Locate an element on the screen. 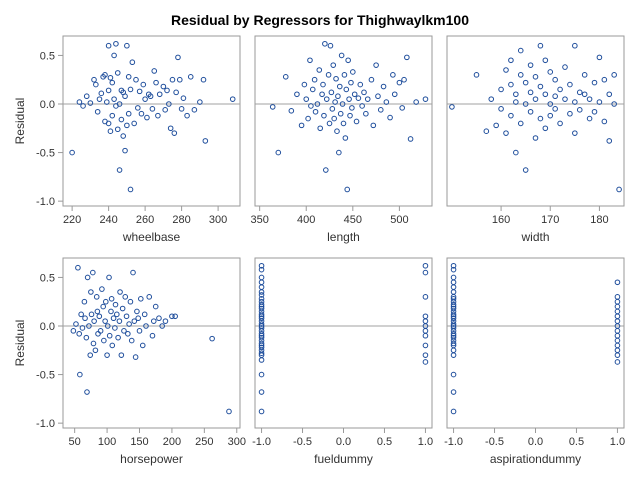  x-tick-label: 160 is located at coordinates (501, 220).